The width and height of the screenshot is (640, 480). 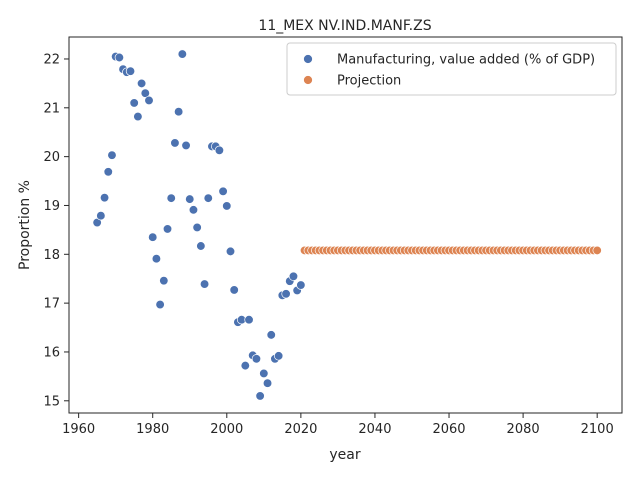 I want to click on x-tick-label: 2100, so click(x=597, y=429).